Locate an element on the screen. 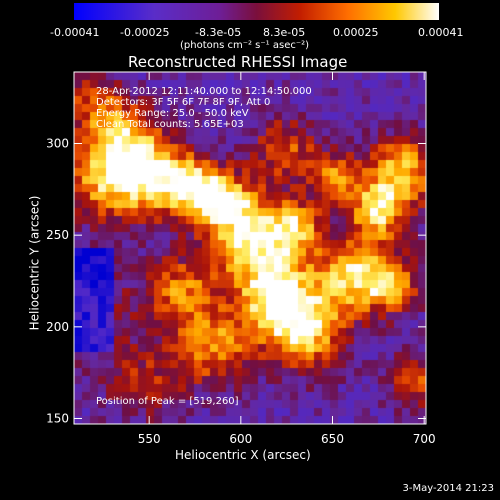 This screenshot has width=500, height=500. colorbar-tick-label: -0.00025 is located at coordinates (145, 32).